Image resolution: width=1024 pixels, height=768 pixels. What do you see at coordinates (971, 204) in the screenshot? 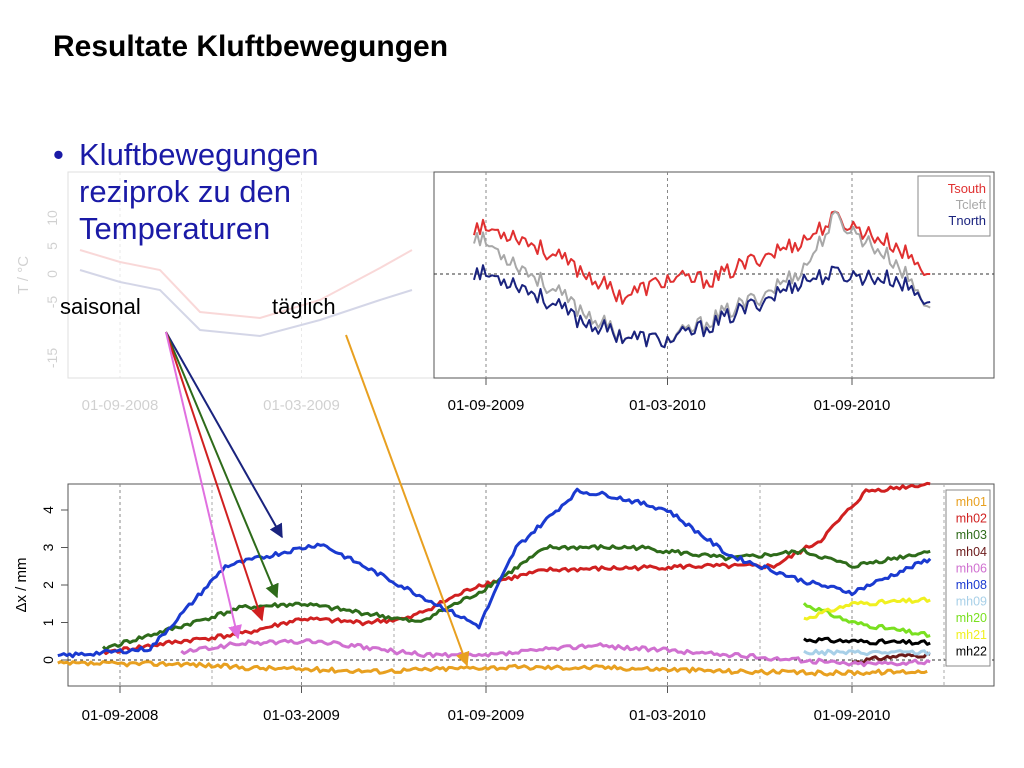
I see `legend-item-Tcleft: Tcleft` at bounding box center [971, 204].